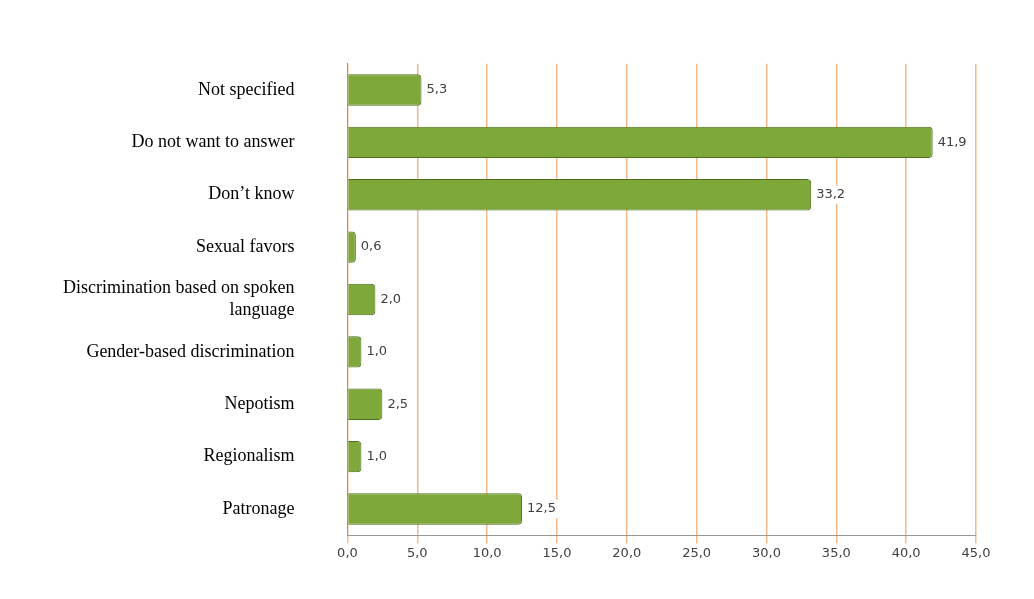 The height and width of the screenshot is (599, 1034). What do you see at coordinates (697, 553) in the screenshot?
I see `x-tick-label: 25,0` at bounding box center [697, 553].